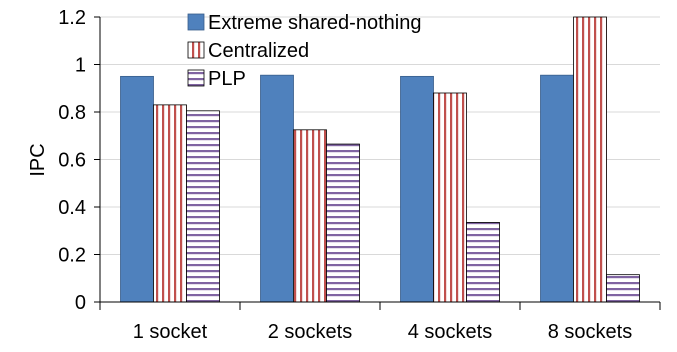 This screenshot has width=677, height=352. I want to click on y-tick-label: 0.8, so click(72, 113).